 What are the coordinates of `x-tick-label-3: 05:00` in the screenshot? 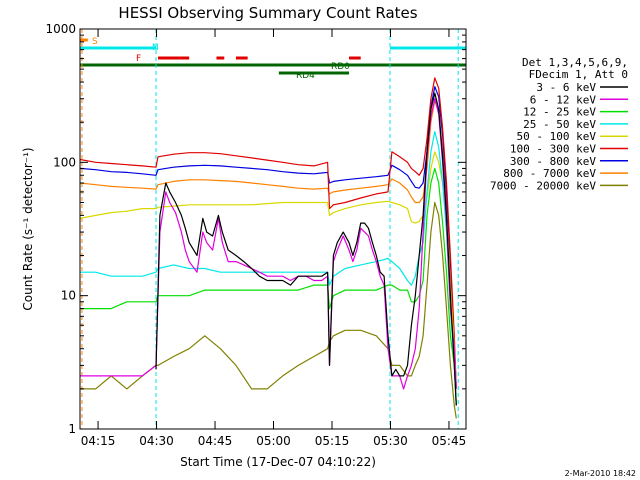 It's located at (273, 441).